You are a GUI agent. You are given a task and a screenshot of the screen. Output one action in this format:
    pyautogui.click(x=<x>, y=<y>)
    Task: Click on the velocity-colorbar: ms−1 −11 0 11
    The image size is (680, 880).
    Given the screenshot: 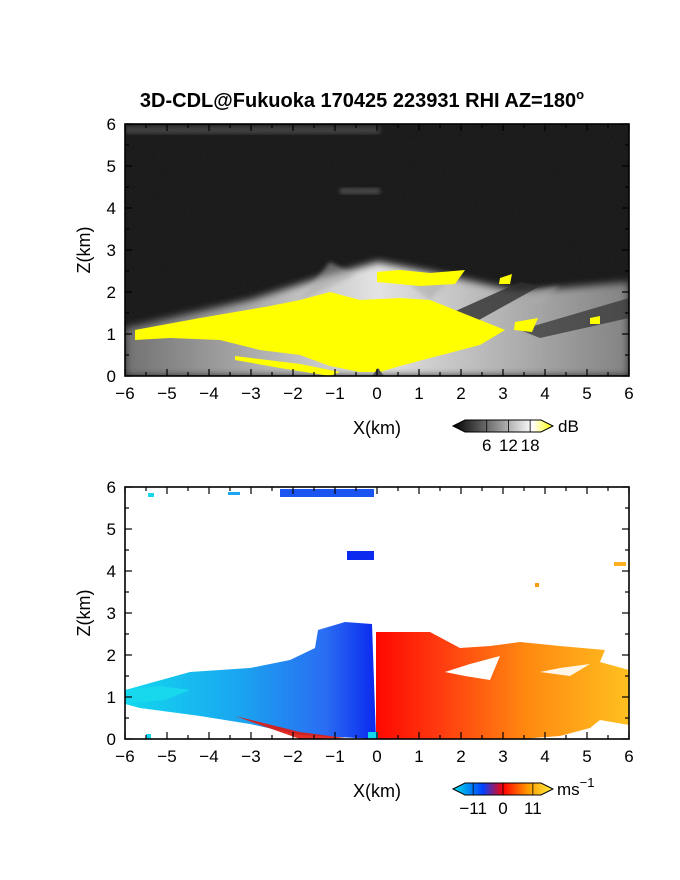 What is the action you would take?
    pyautogui.click(x=523, y=796)
    